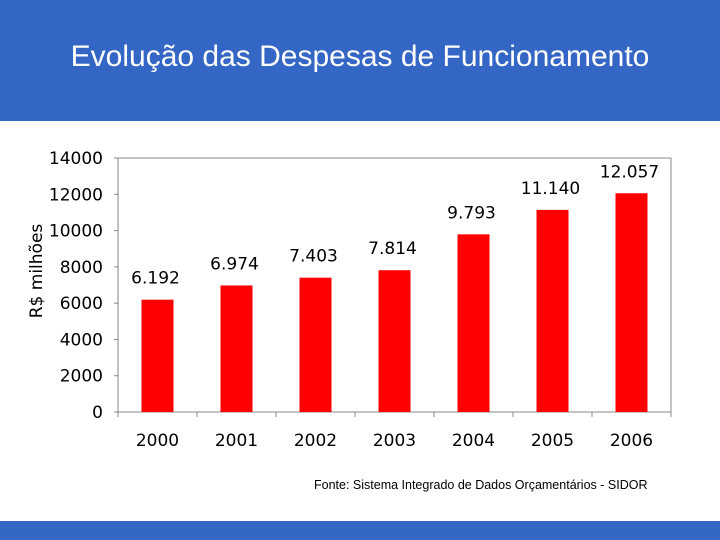 The width and height of the screenshot is (720, 540). Describe the element at coordinates (81, 377) in the screenshot. I see `y-tick-label: 2000` at that location.